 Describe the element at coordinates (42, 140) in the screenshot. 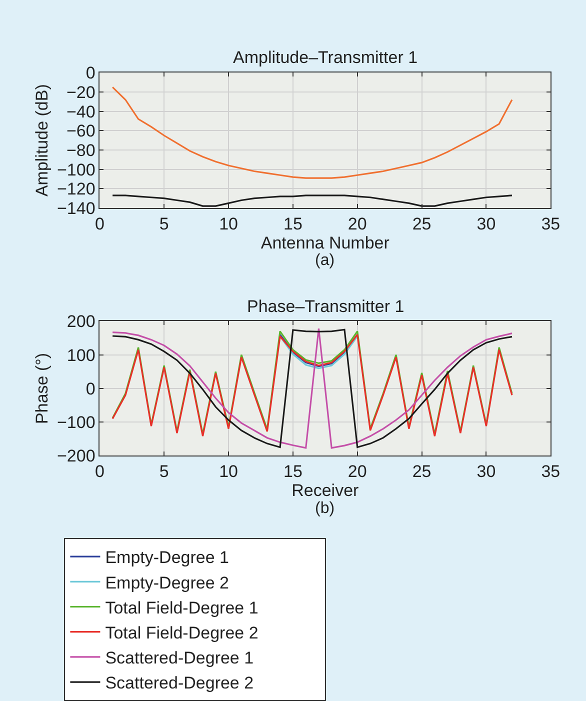

I see `y-axis-title: Amplitude (dB)` at that location.